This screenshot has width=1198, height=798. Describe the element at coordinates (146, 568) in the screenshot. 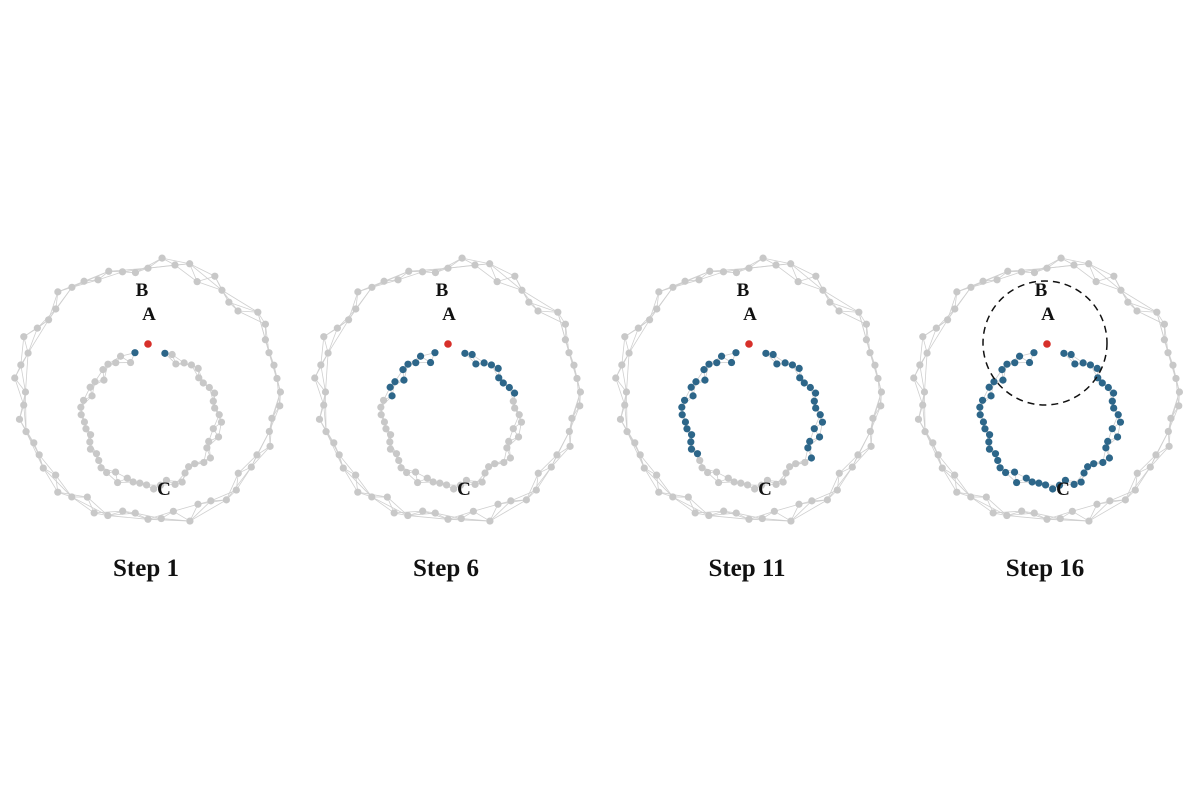

I see `panel-caption: Step 1` at that location.